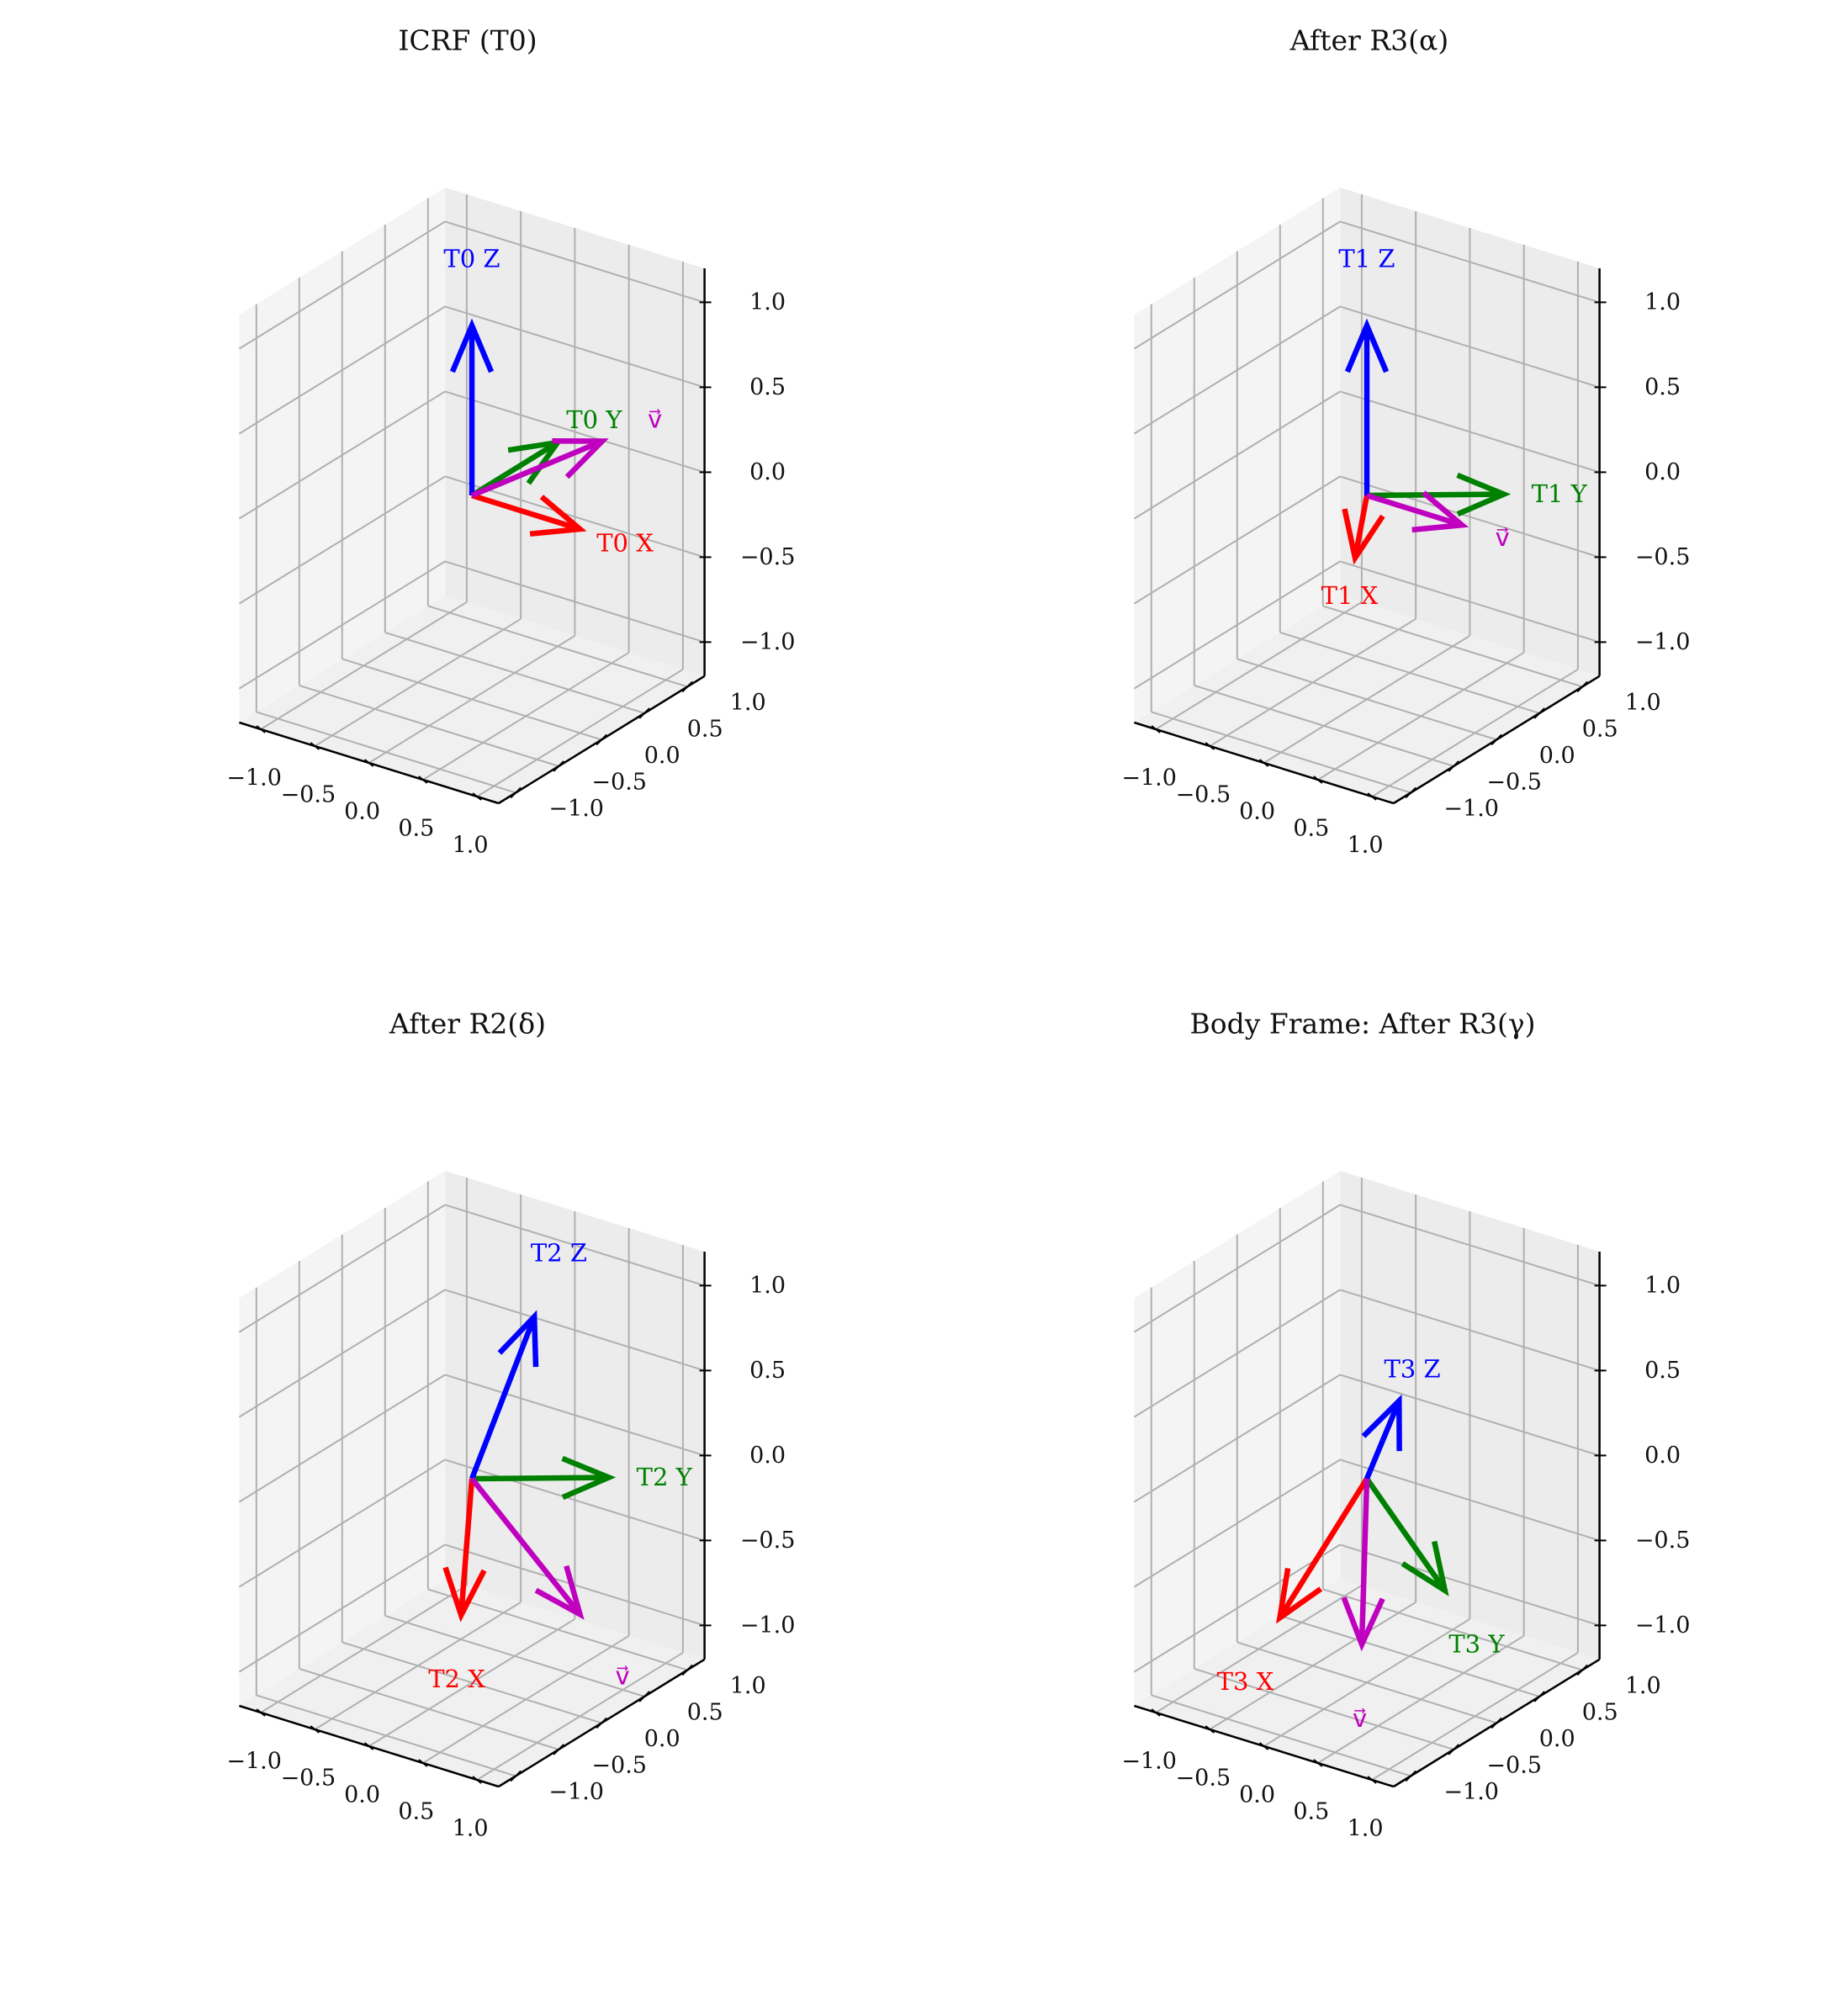  What do you see at coordinates (665, 1477) in the screenshot?
I see `vector-label: T2 Y` at bounding box center [665, 1477].